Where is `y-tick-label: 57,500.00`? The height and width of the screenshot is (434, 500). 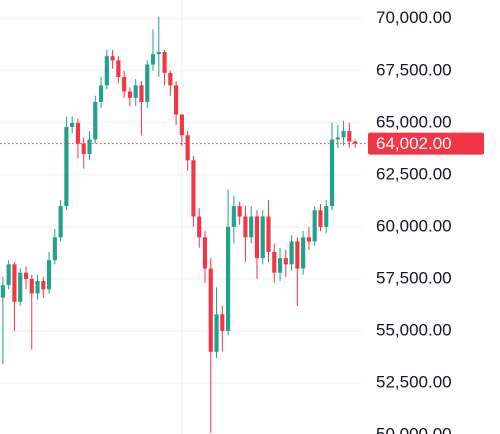
y-tick-label: 57,500.00 is located at coordinates (414, 277).